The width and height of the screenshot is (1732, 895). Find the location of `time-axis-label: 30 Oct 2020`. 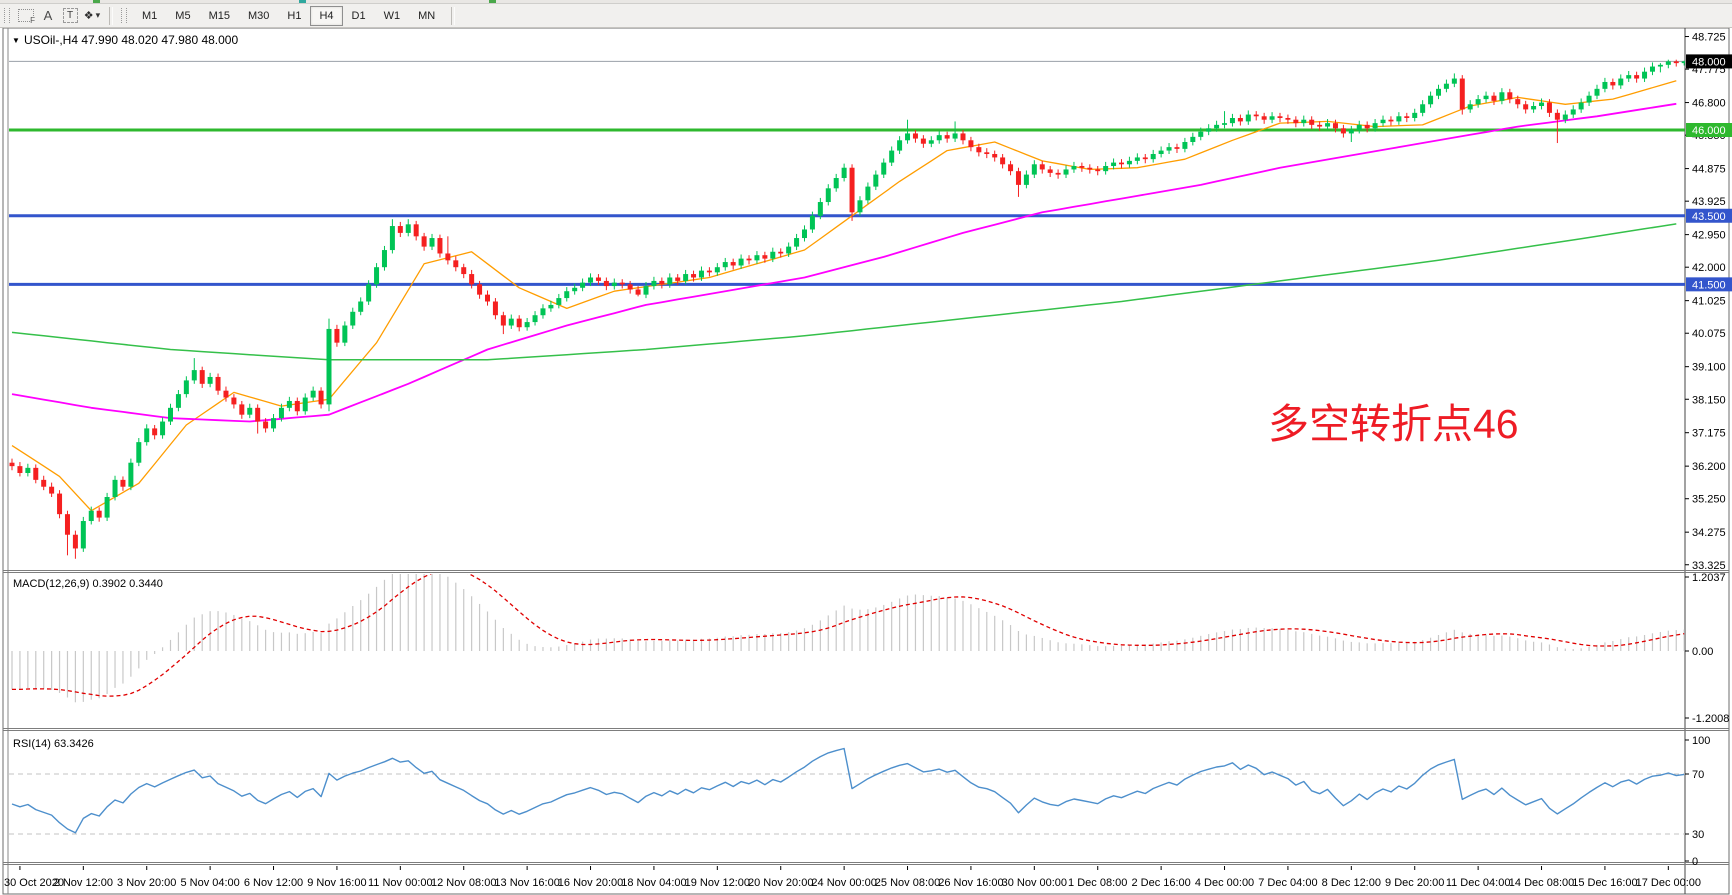

time-axis-label: 30 Oct 2020 is located at coordinates (34, 883).